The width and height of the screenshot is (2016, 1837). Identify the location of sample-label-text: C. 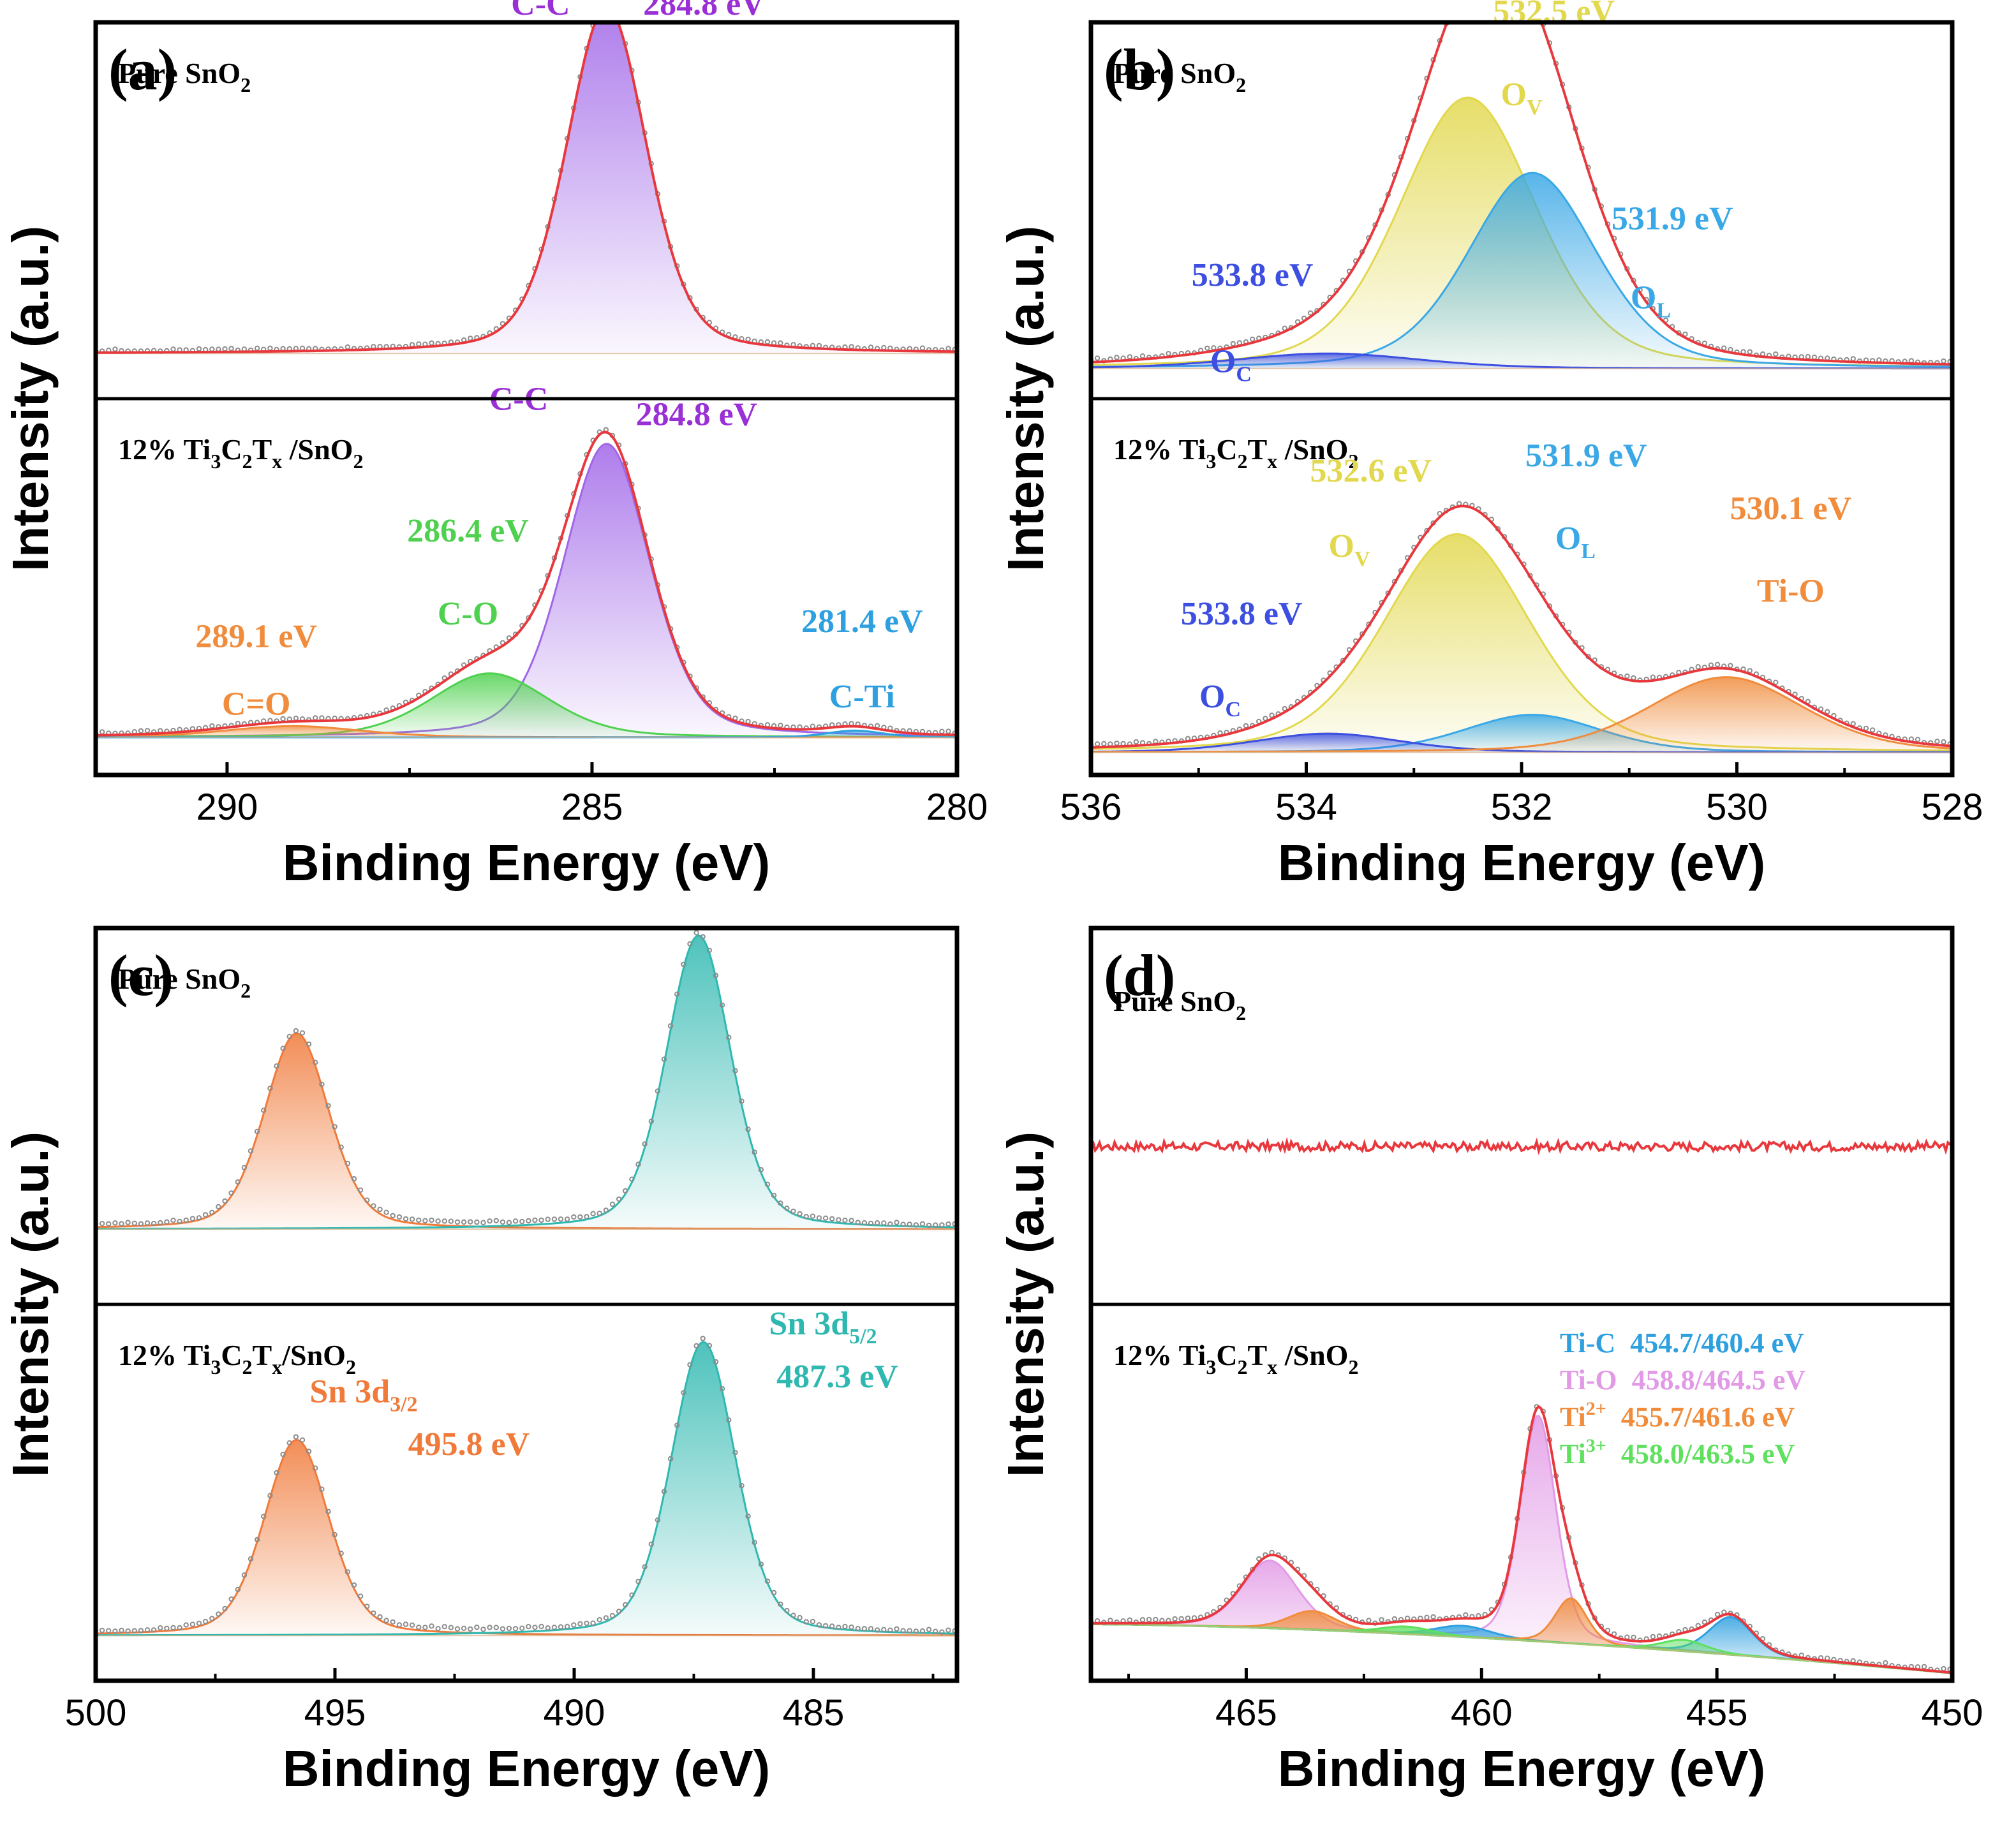
(1226, 1355).